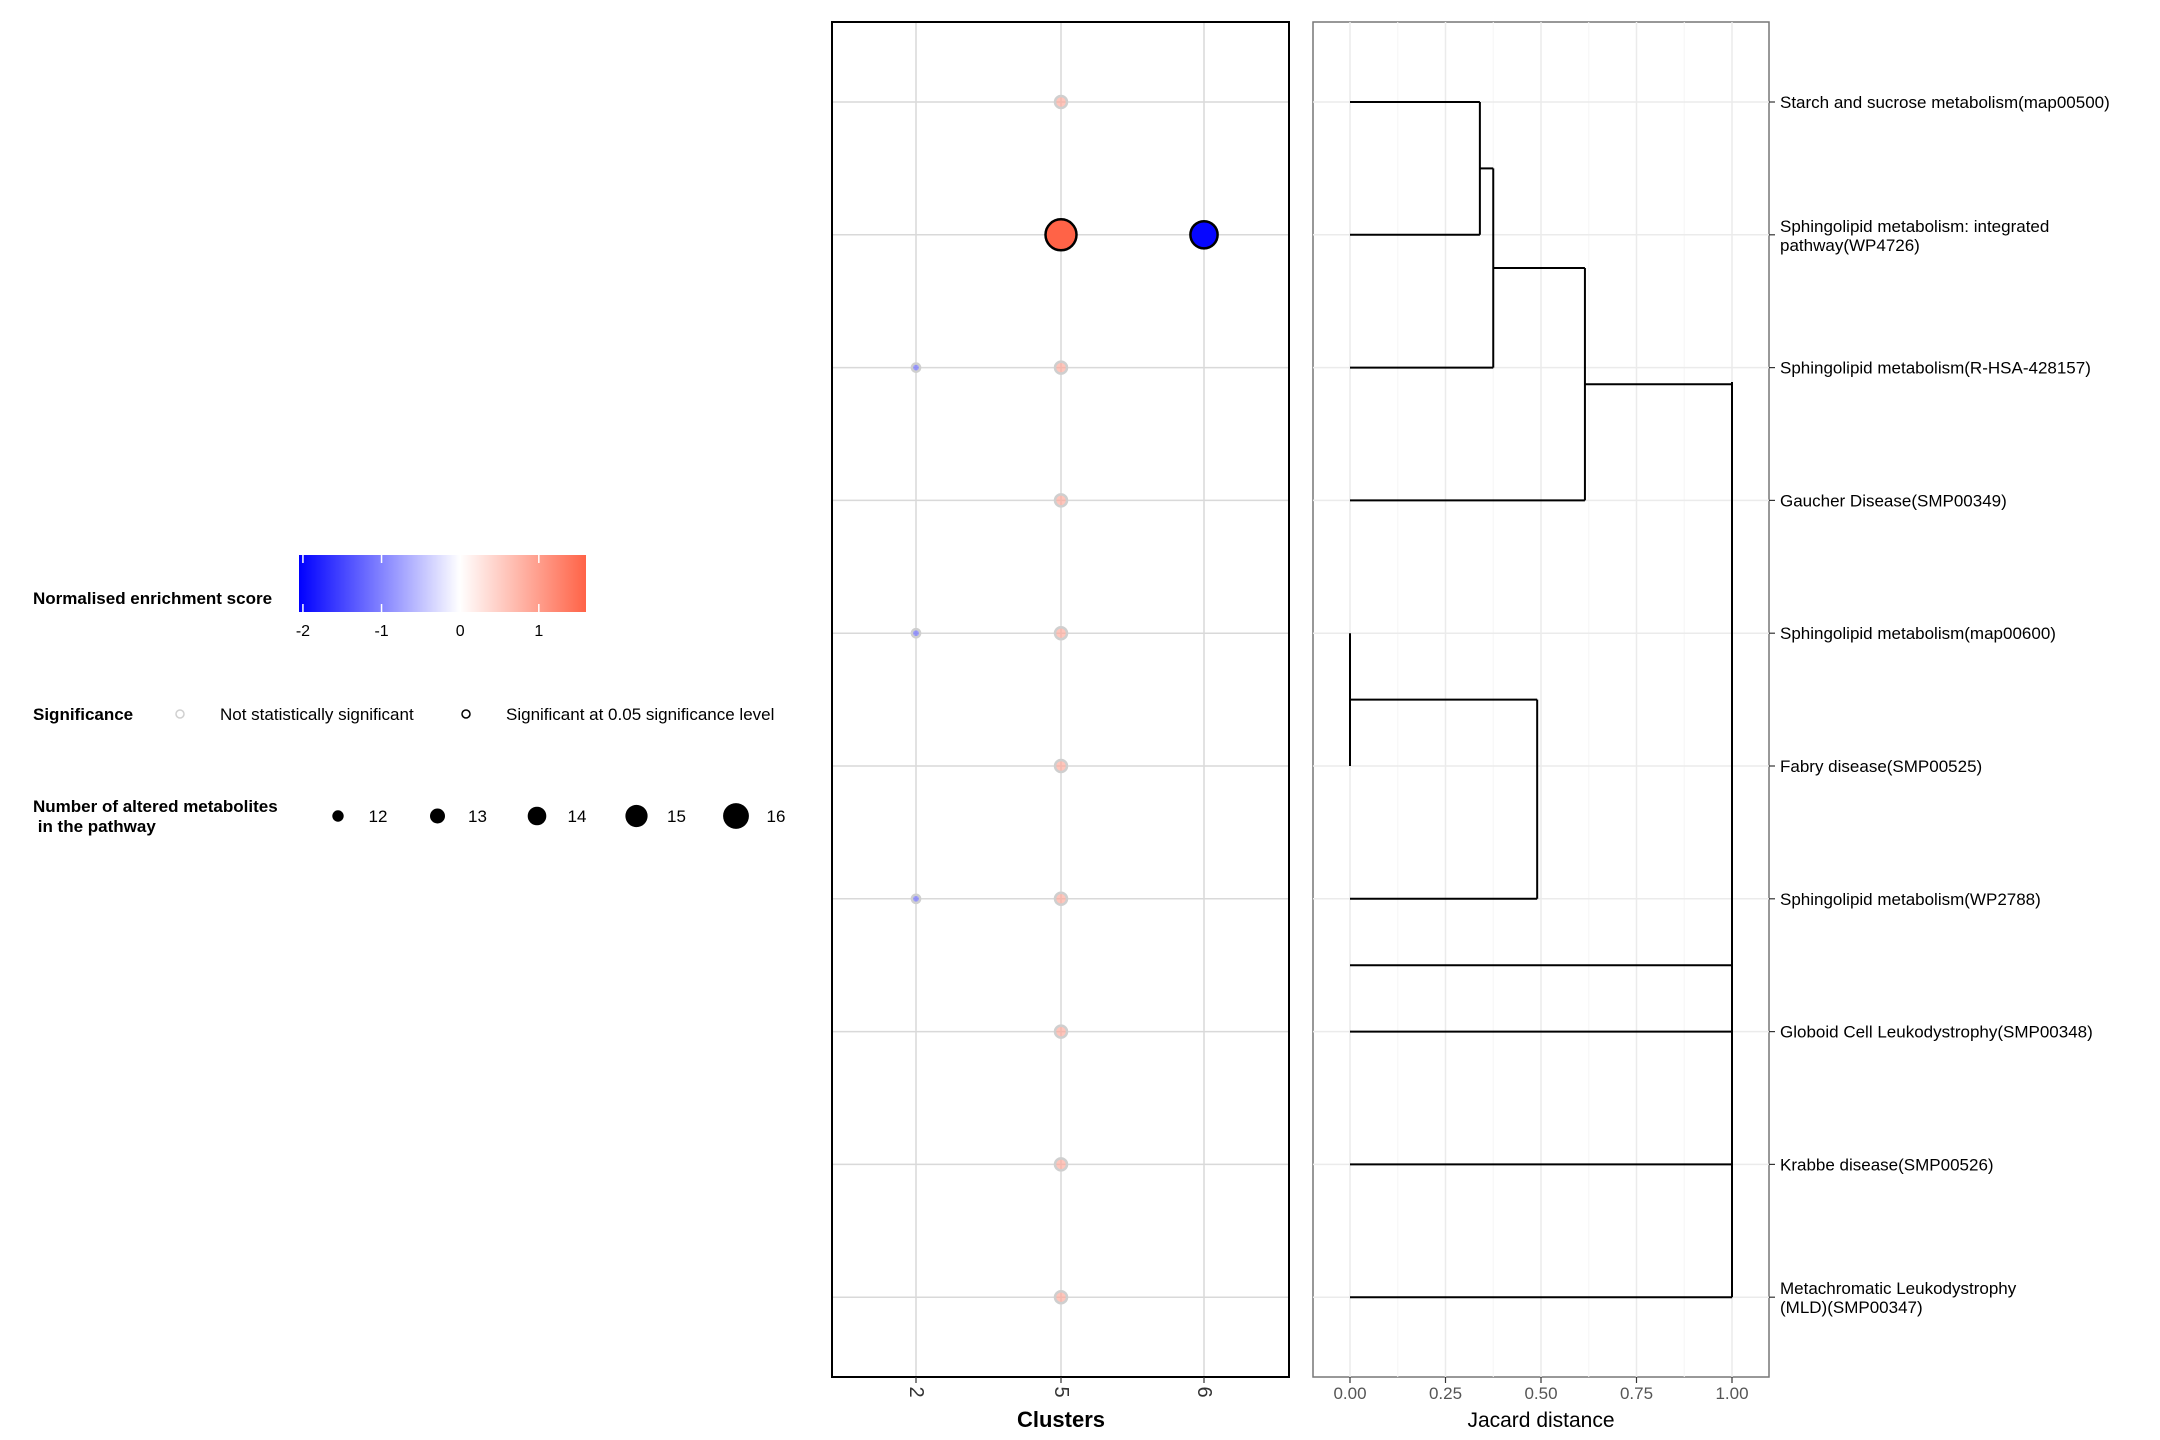 Image resolution: width=2160 pixels, height=1440 pixels. Describe the element at coordinates (640, 714) in the screenshot. I see `legend-significant-label: Significant at 0.05 significance level` at that location.